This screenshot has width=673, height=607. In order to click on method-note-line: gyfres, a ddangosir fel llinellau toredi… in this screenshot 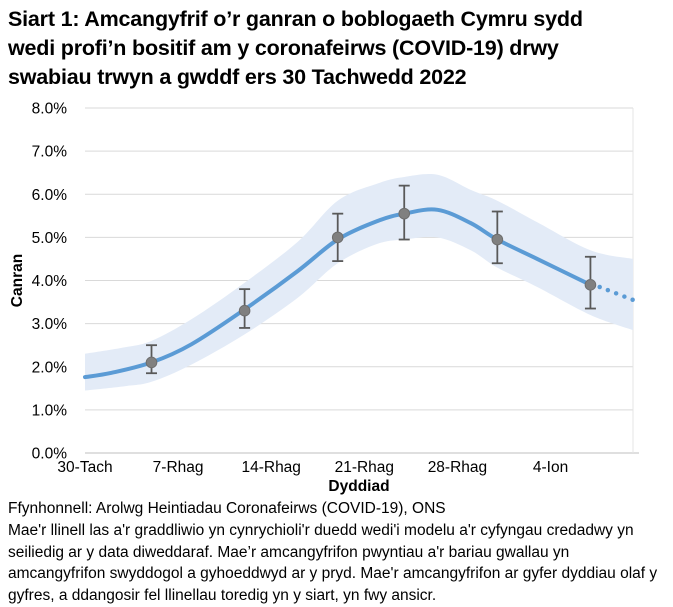, I will do `click(222, 596)`.